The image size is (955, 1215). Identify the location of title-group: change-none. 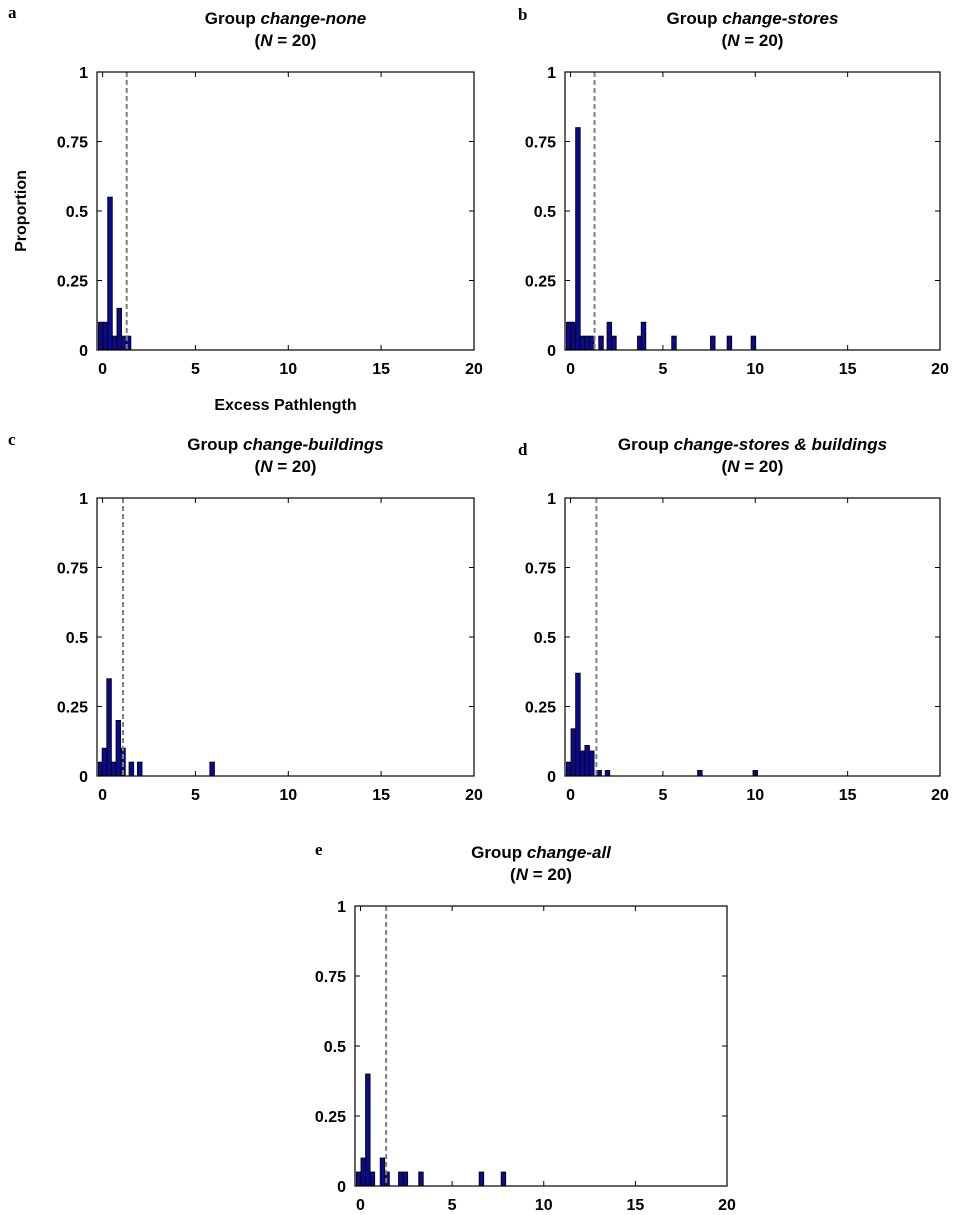
(313, 18).